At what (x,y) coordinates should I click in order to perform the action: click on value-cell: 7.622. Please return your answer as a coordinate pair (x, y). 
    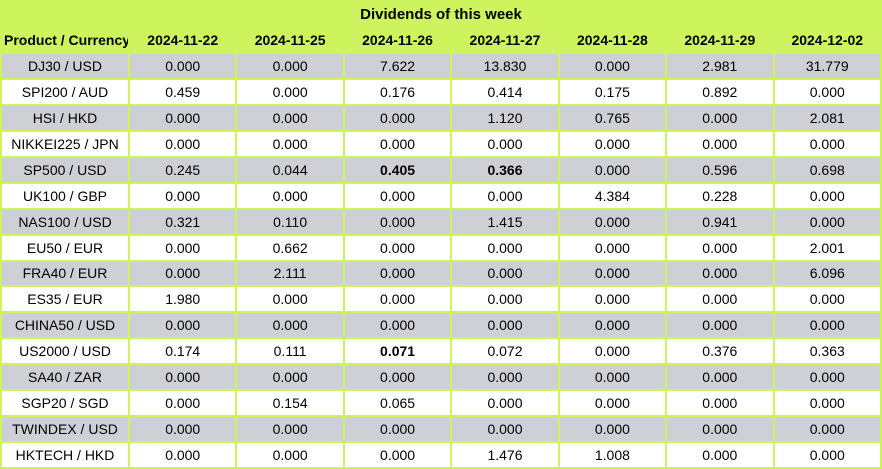
    Looking at the image, I should click on (397, 66).